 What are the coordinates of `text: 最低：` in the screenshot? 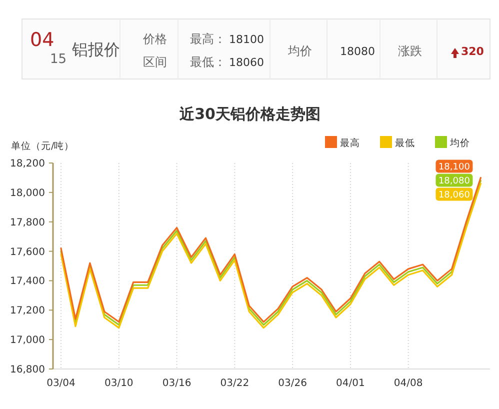 It's located at (208, 62).